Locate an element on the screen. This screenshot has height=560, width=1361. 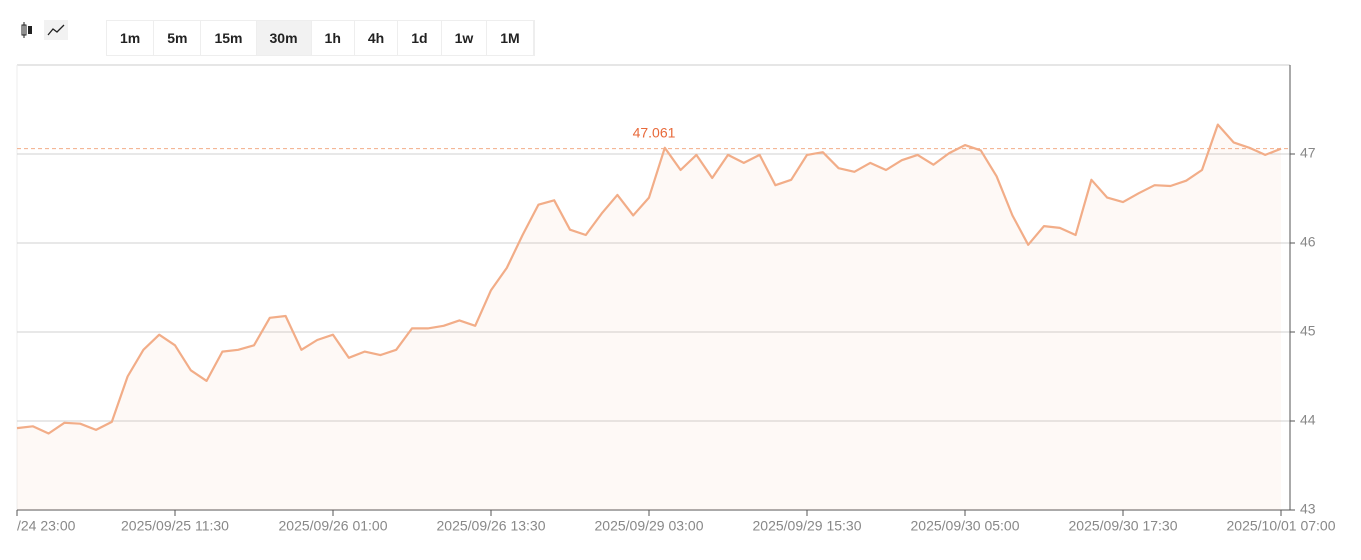
y-tick-label: 45 is located at coordinates (1308, 331).